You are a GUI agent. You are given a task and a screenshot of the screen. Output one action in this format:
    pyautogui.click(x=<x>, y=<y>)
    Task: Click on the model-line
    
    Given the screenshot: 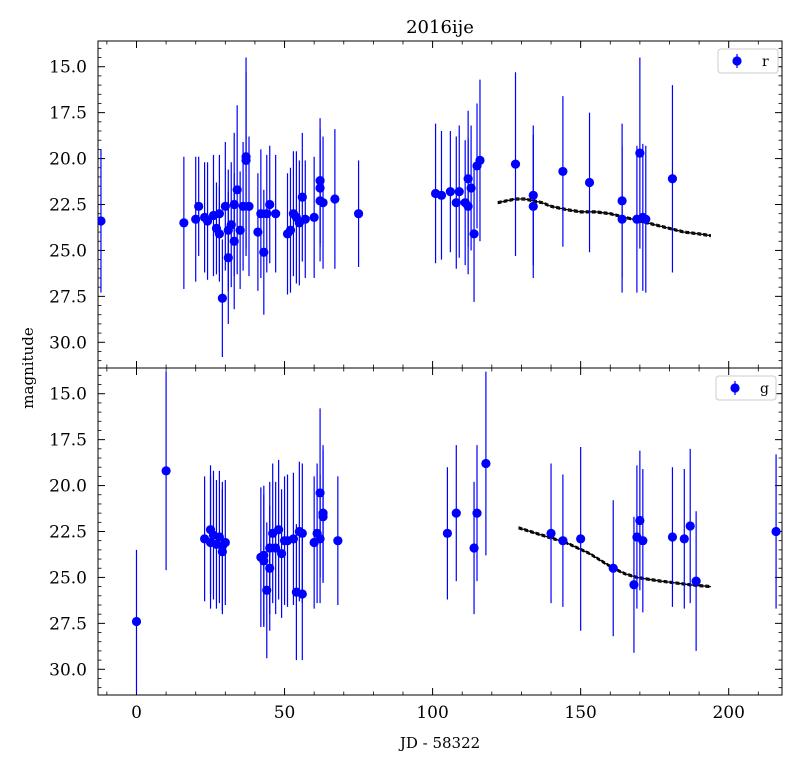 What is the action you would take?
    pyautogui.click(x=614, y=557)
    